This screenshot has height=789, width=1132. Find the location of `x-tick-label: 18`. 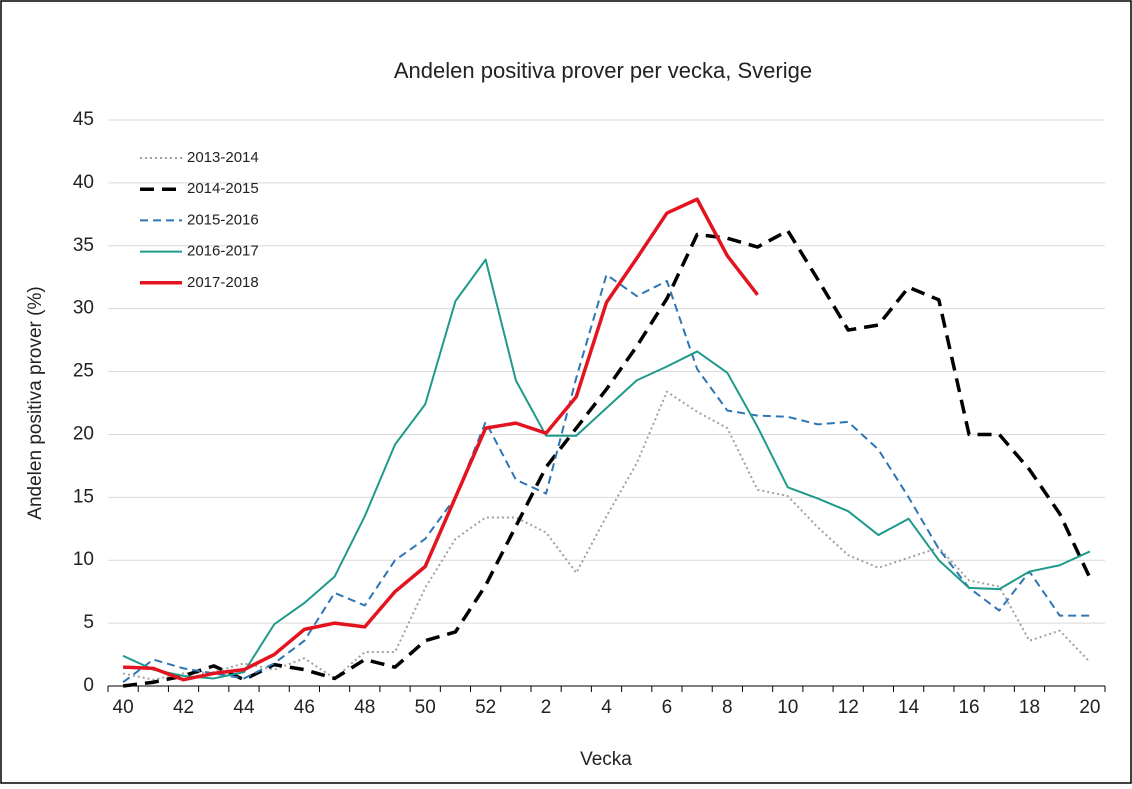

x-tick-label: 18 is located at coordinates (1029, 707).